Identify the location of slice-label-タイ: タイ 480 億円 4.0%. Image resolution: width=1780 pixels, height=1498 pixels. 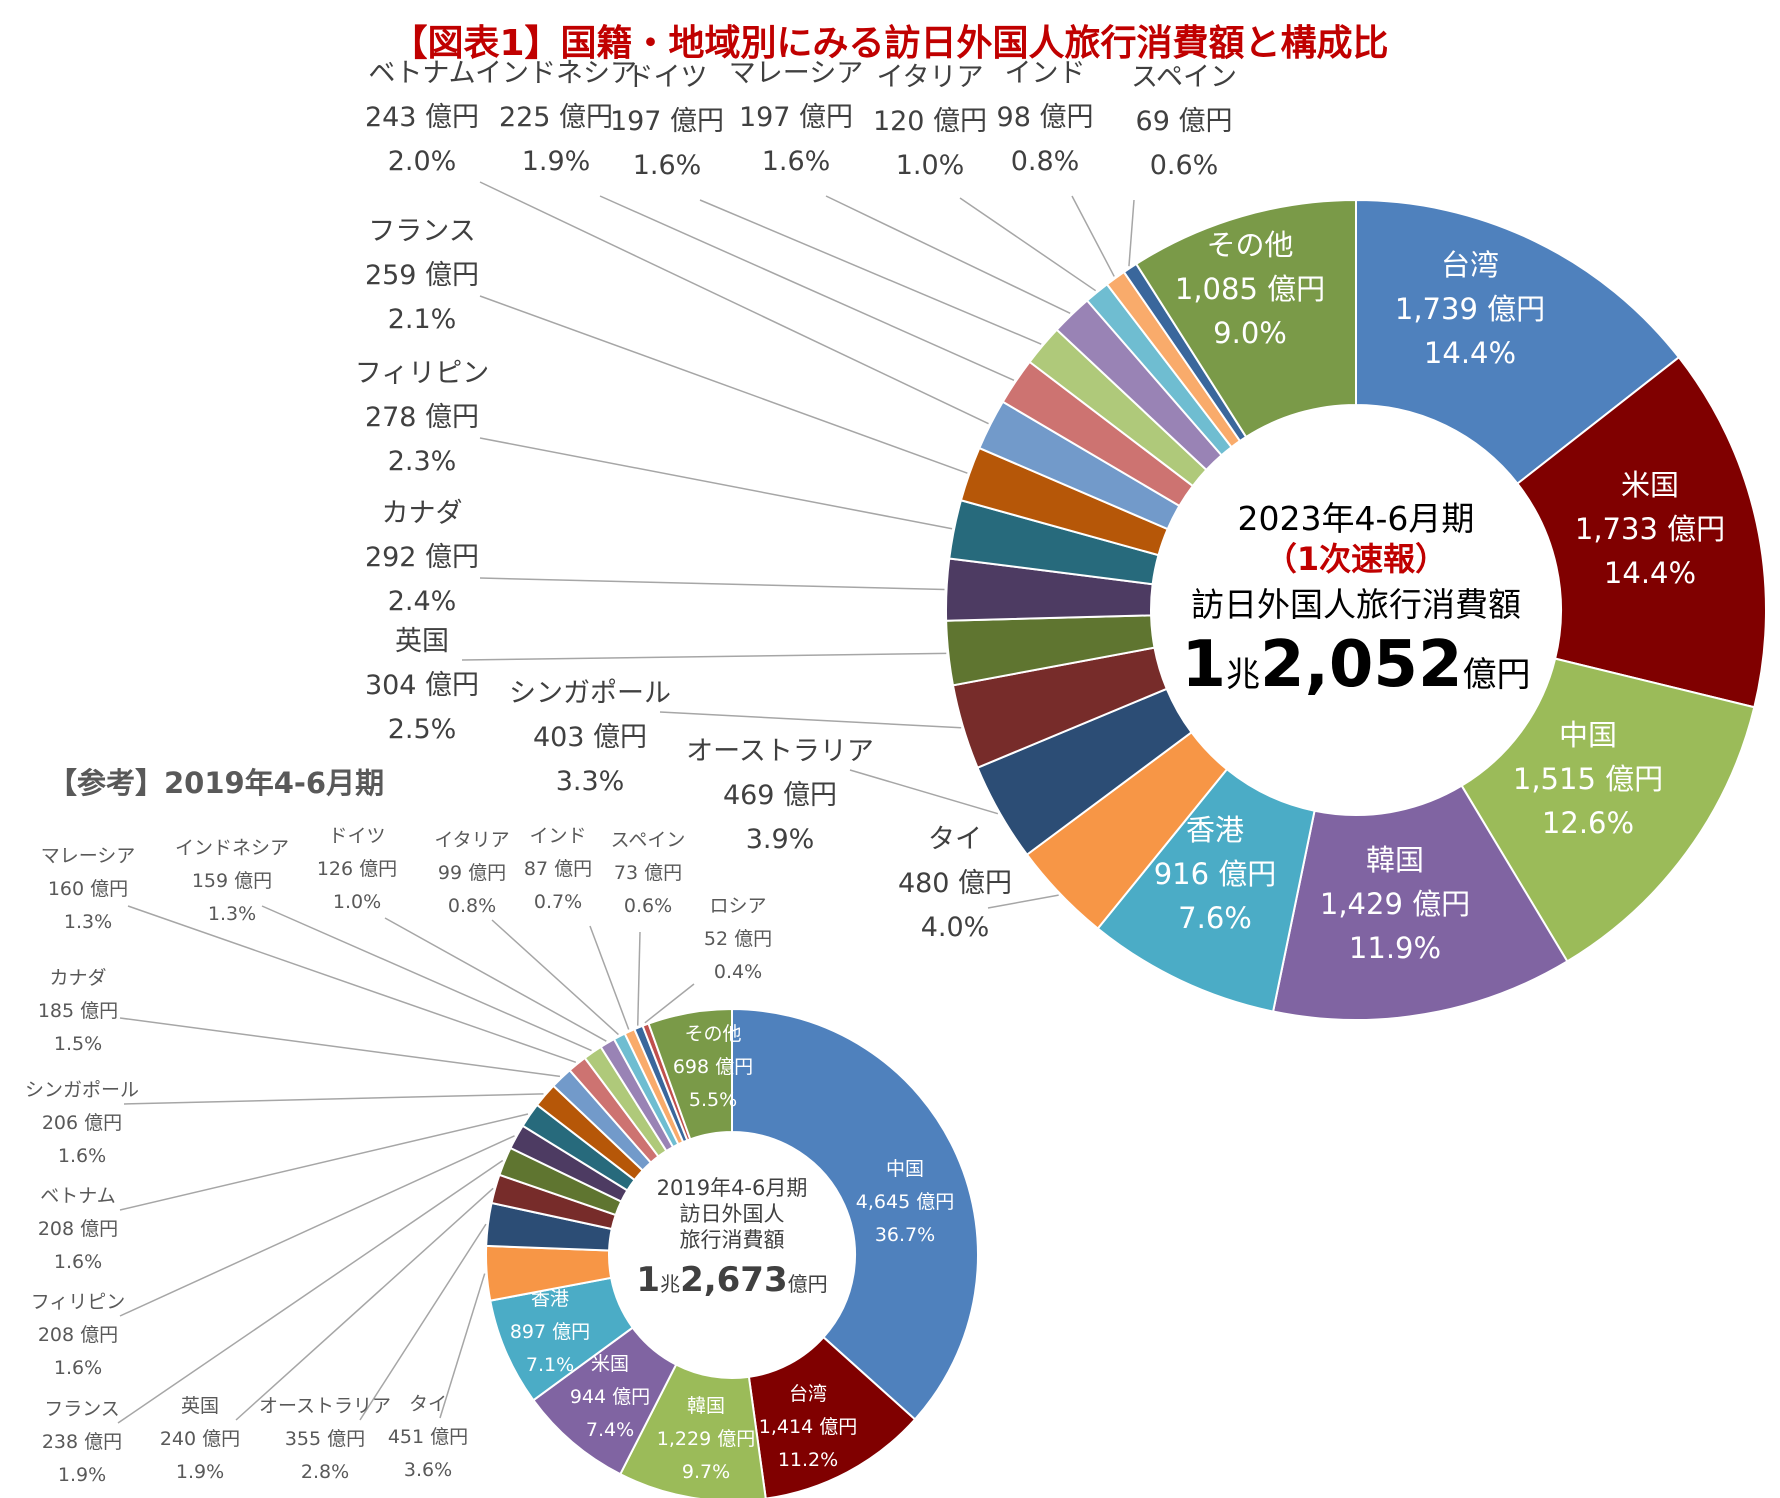
(955, 883).